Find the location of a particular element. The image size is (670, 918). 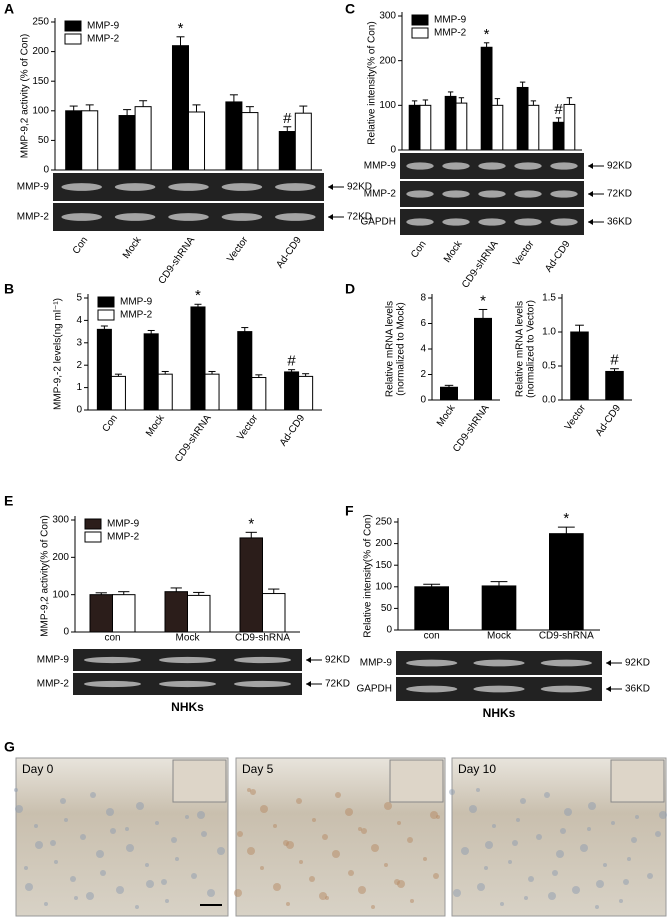

panel-letter: D is located at coordinates (350, 289).